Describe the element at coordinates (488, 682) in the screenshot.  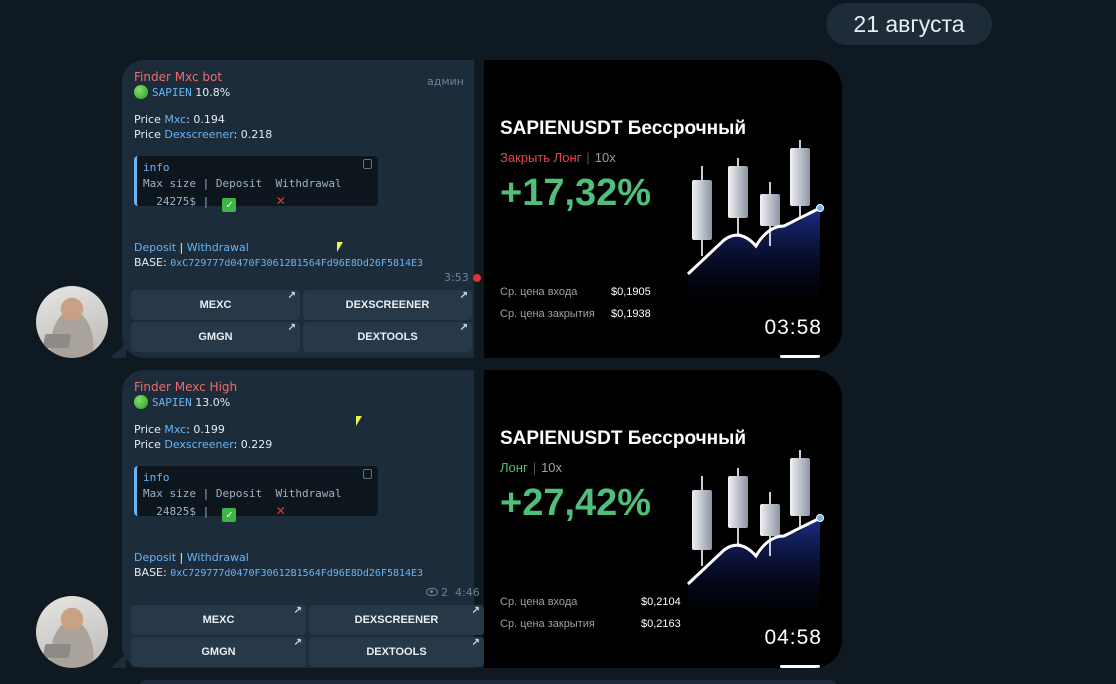
I see `next-message-edge` at that location.